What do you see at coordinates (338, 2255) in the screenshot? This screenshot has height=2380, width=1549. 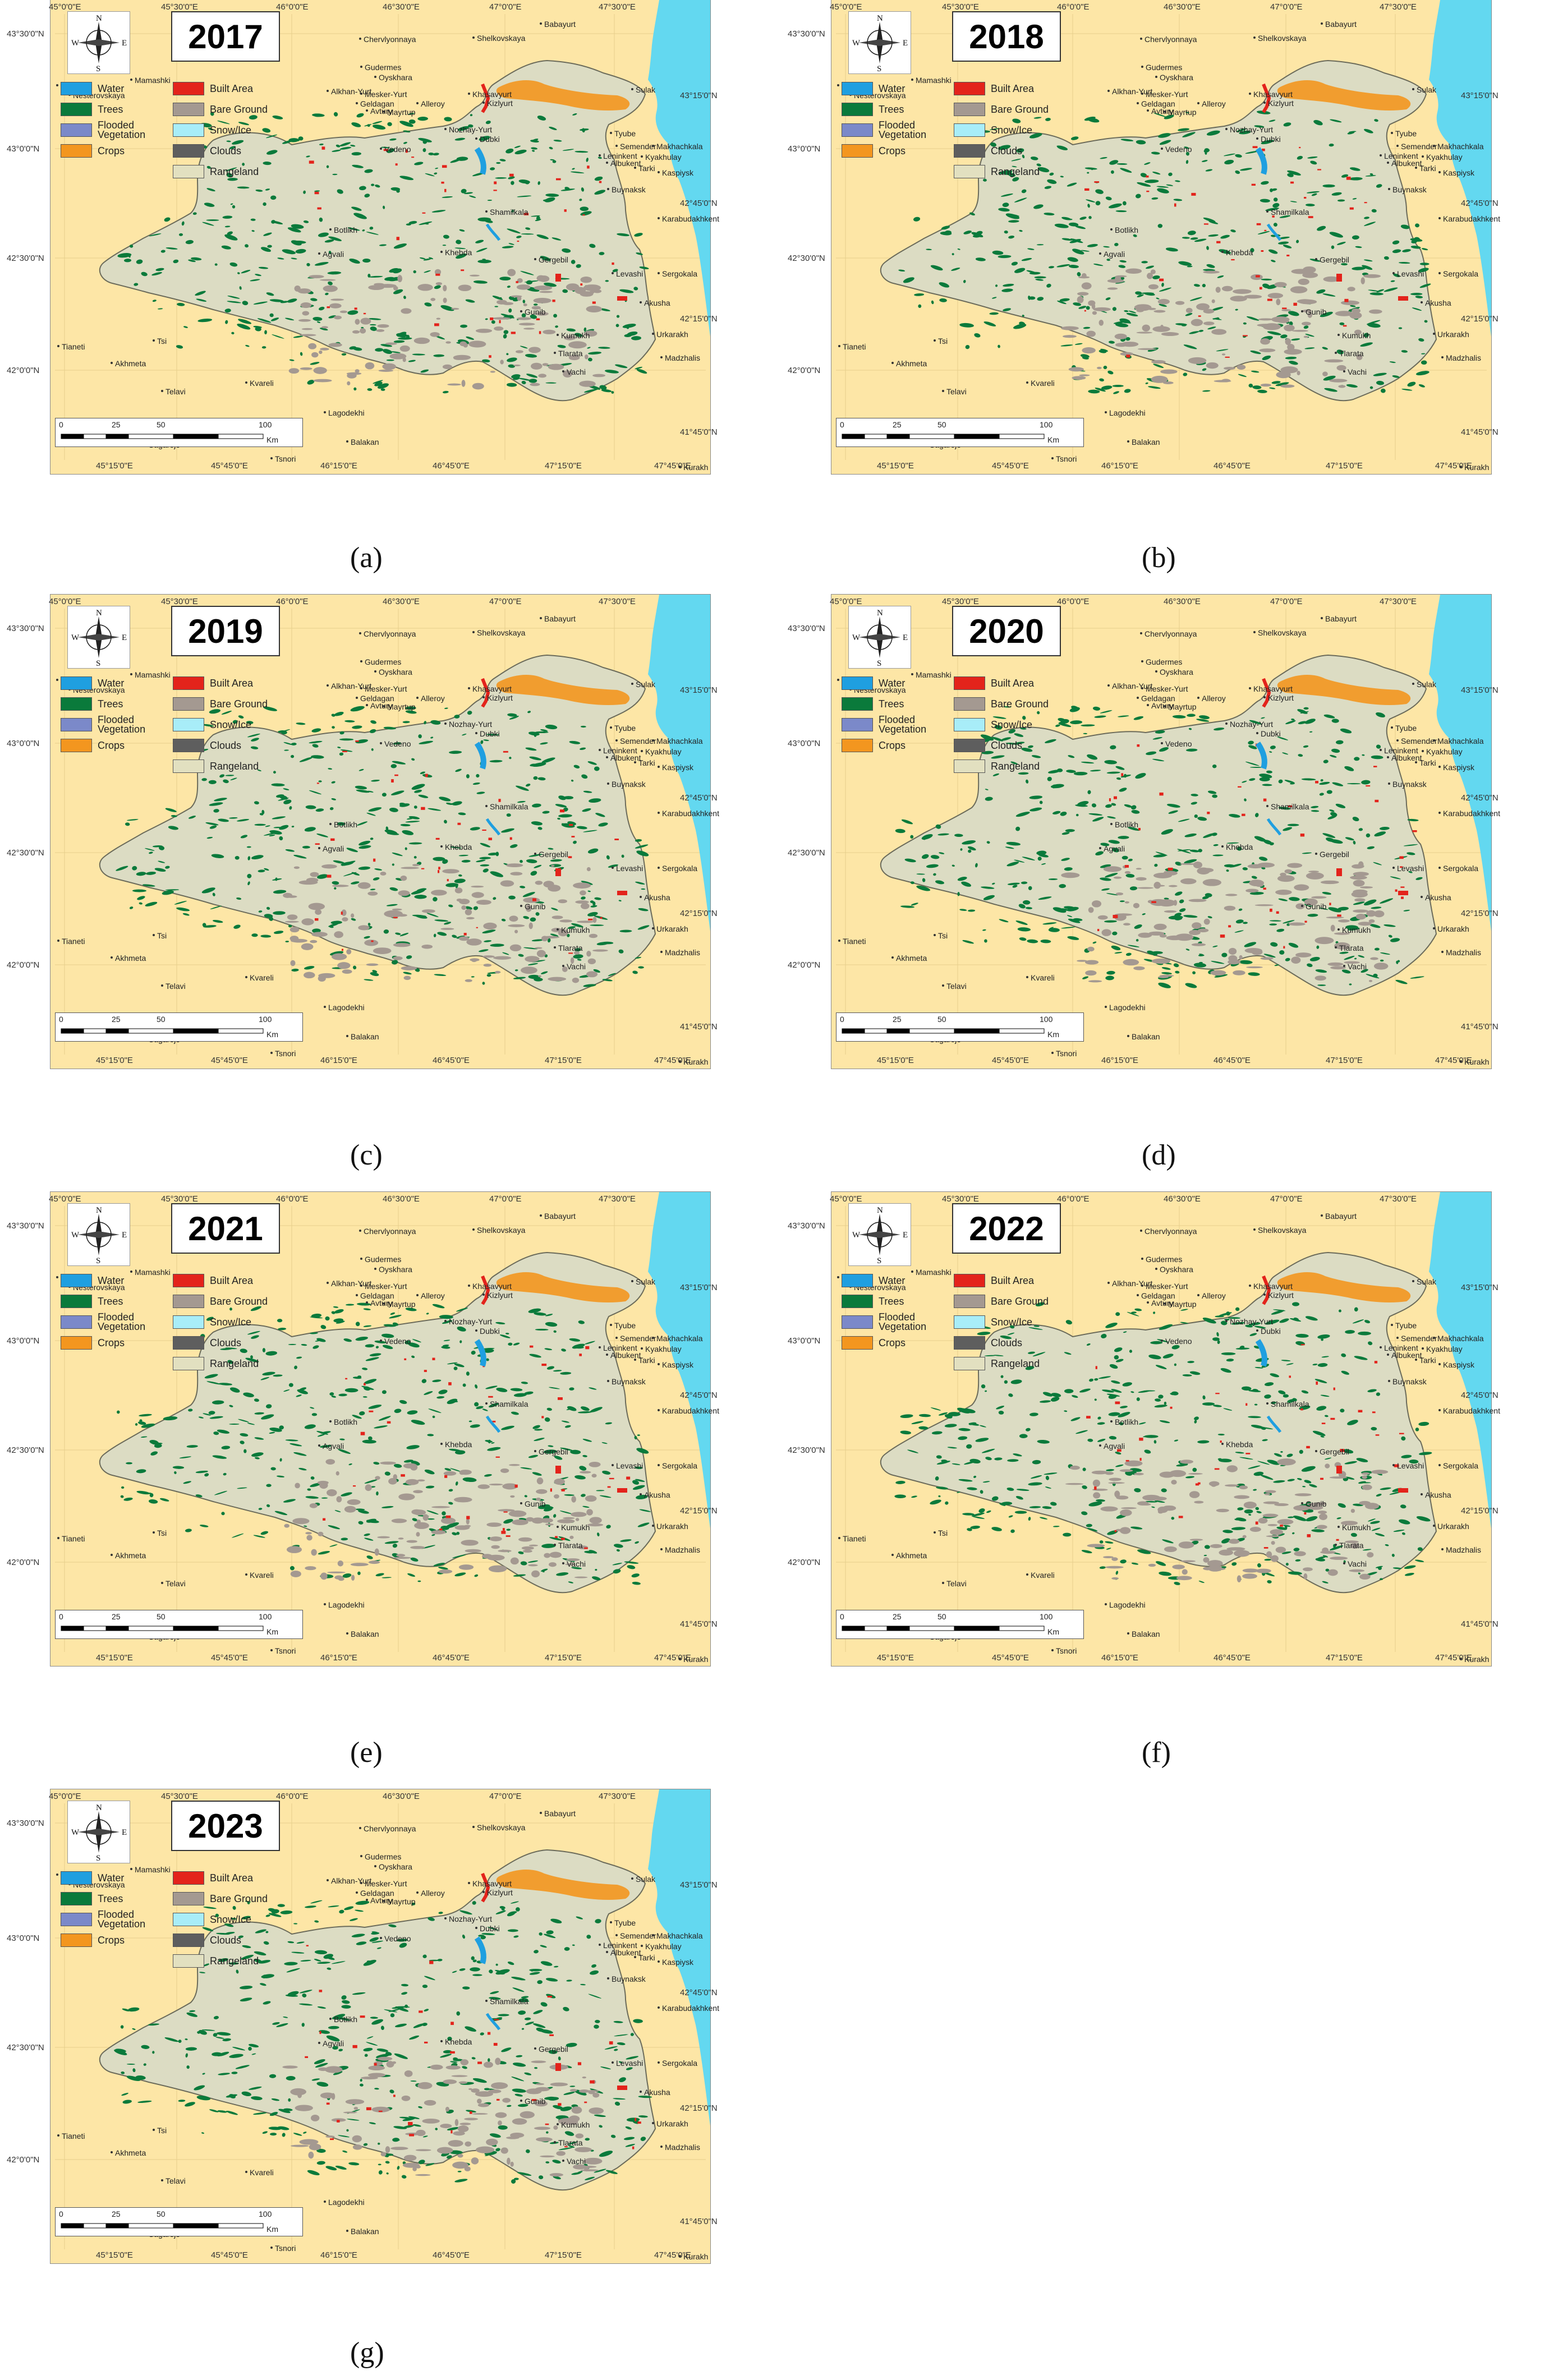 I see `lon-label-bottom: 46°15'0"E` at bounding box center [338, 2255].